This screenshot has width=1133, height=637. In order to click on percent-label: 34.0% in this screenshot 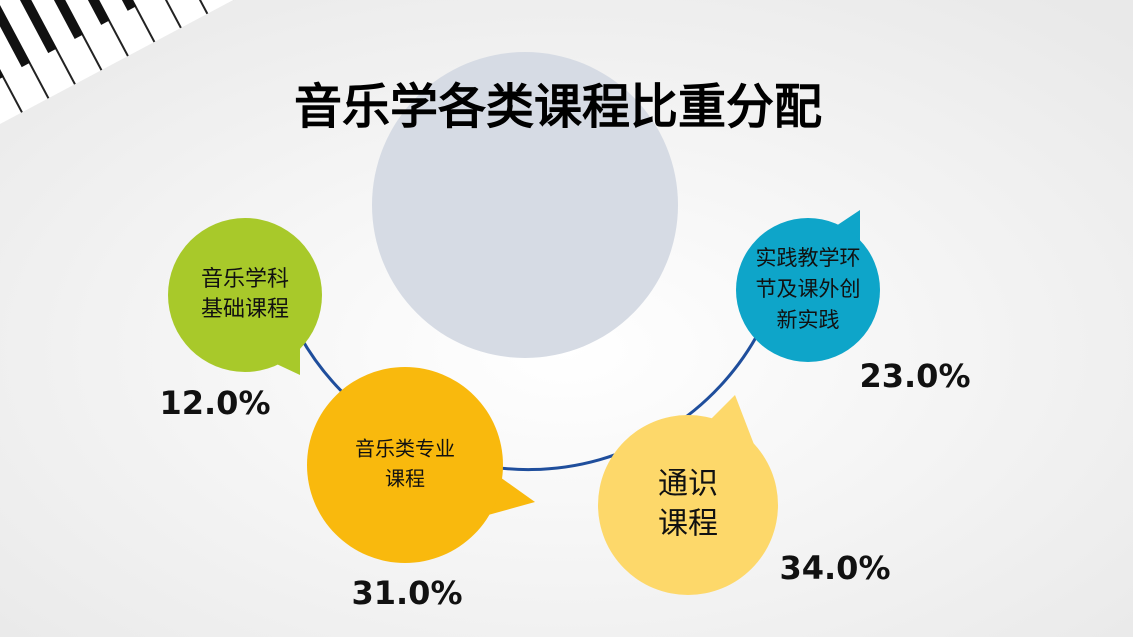, I will do `click(834, 568)`.